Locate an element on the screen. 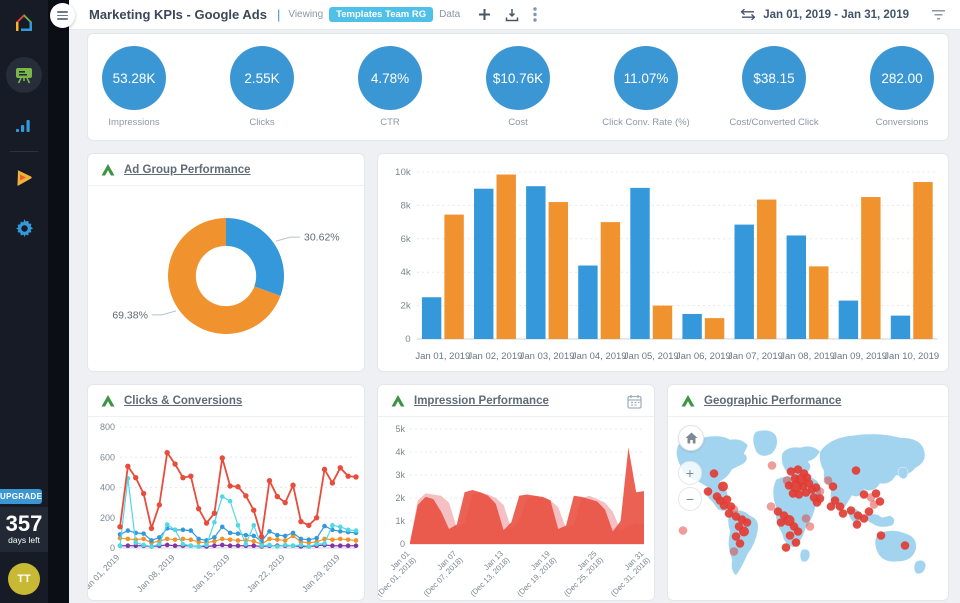 The width and height of the screenshot is (960, 603). card-title: Ad Group Performance is located at coordinates (187, 170).